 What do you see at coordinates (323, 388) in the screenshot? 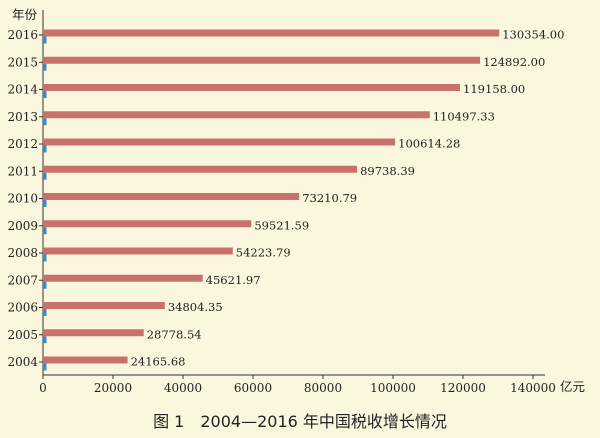
I see `x-tick-label: 80000` at bounding box center [323, 388].